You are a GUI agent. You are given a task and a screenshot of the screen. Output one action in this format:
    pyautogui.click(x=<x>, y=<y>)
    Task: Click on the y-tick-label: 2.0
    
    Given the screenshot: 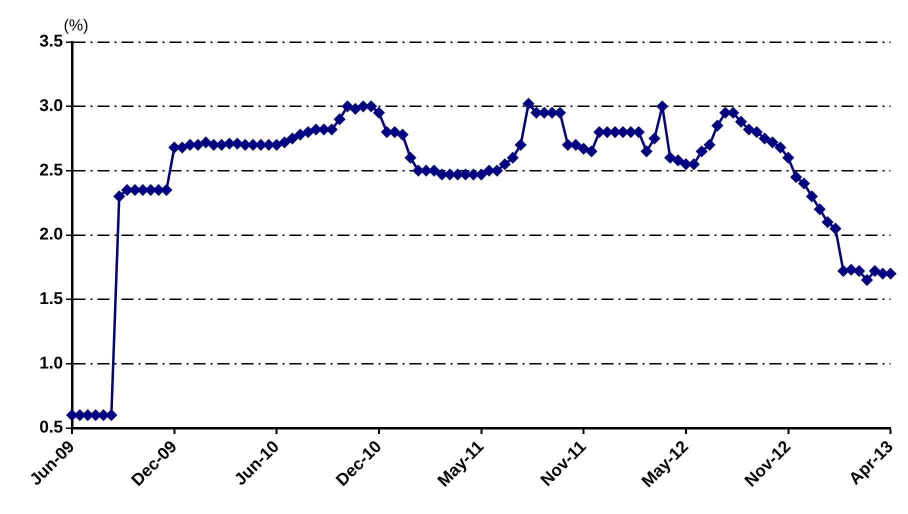 What is the action you would take?
    pyautogui.click(x=51, y=234)
    